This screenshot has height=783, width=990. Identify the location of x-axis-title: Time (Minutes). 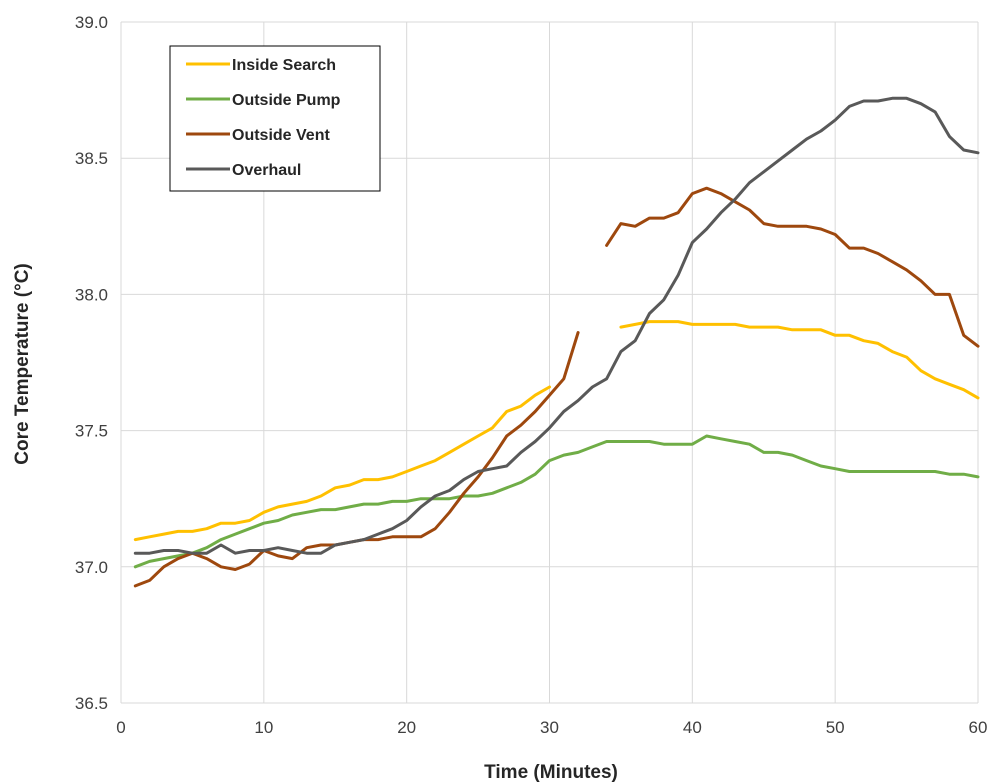
(551, 772).